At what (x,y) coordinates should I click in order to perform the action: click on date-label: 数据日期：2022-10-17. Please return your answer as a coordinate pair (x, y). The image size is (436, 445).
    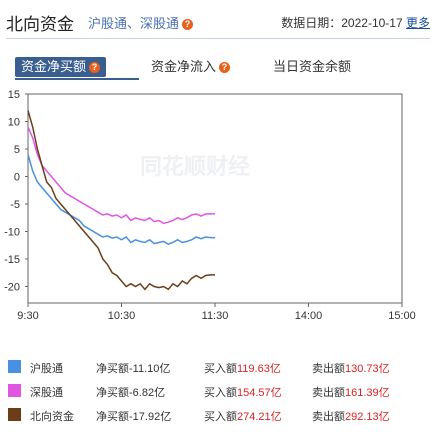
    Looking at the image, I should click on (342, 23).